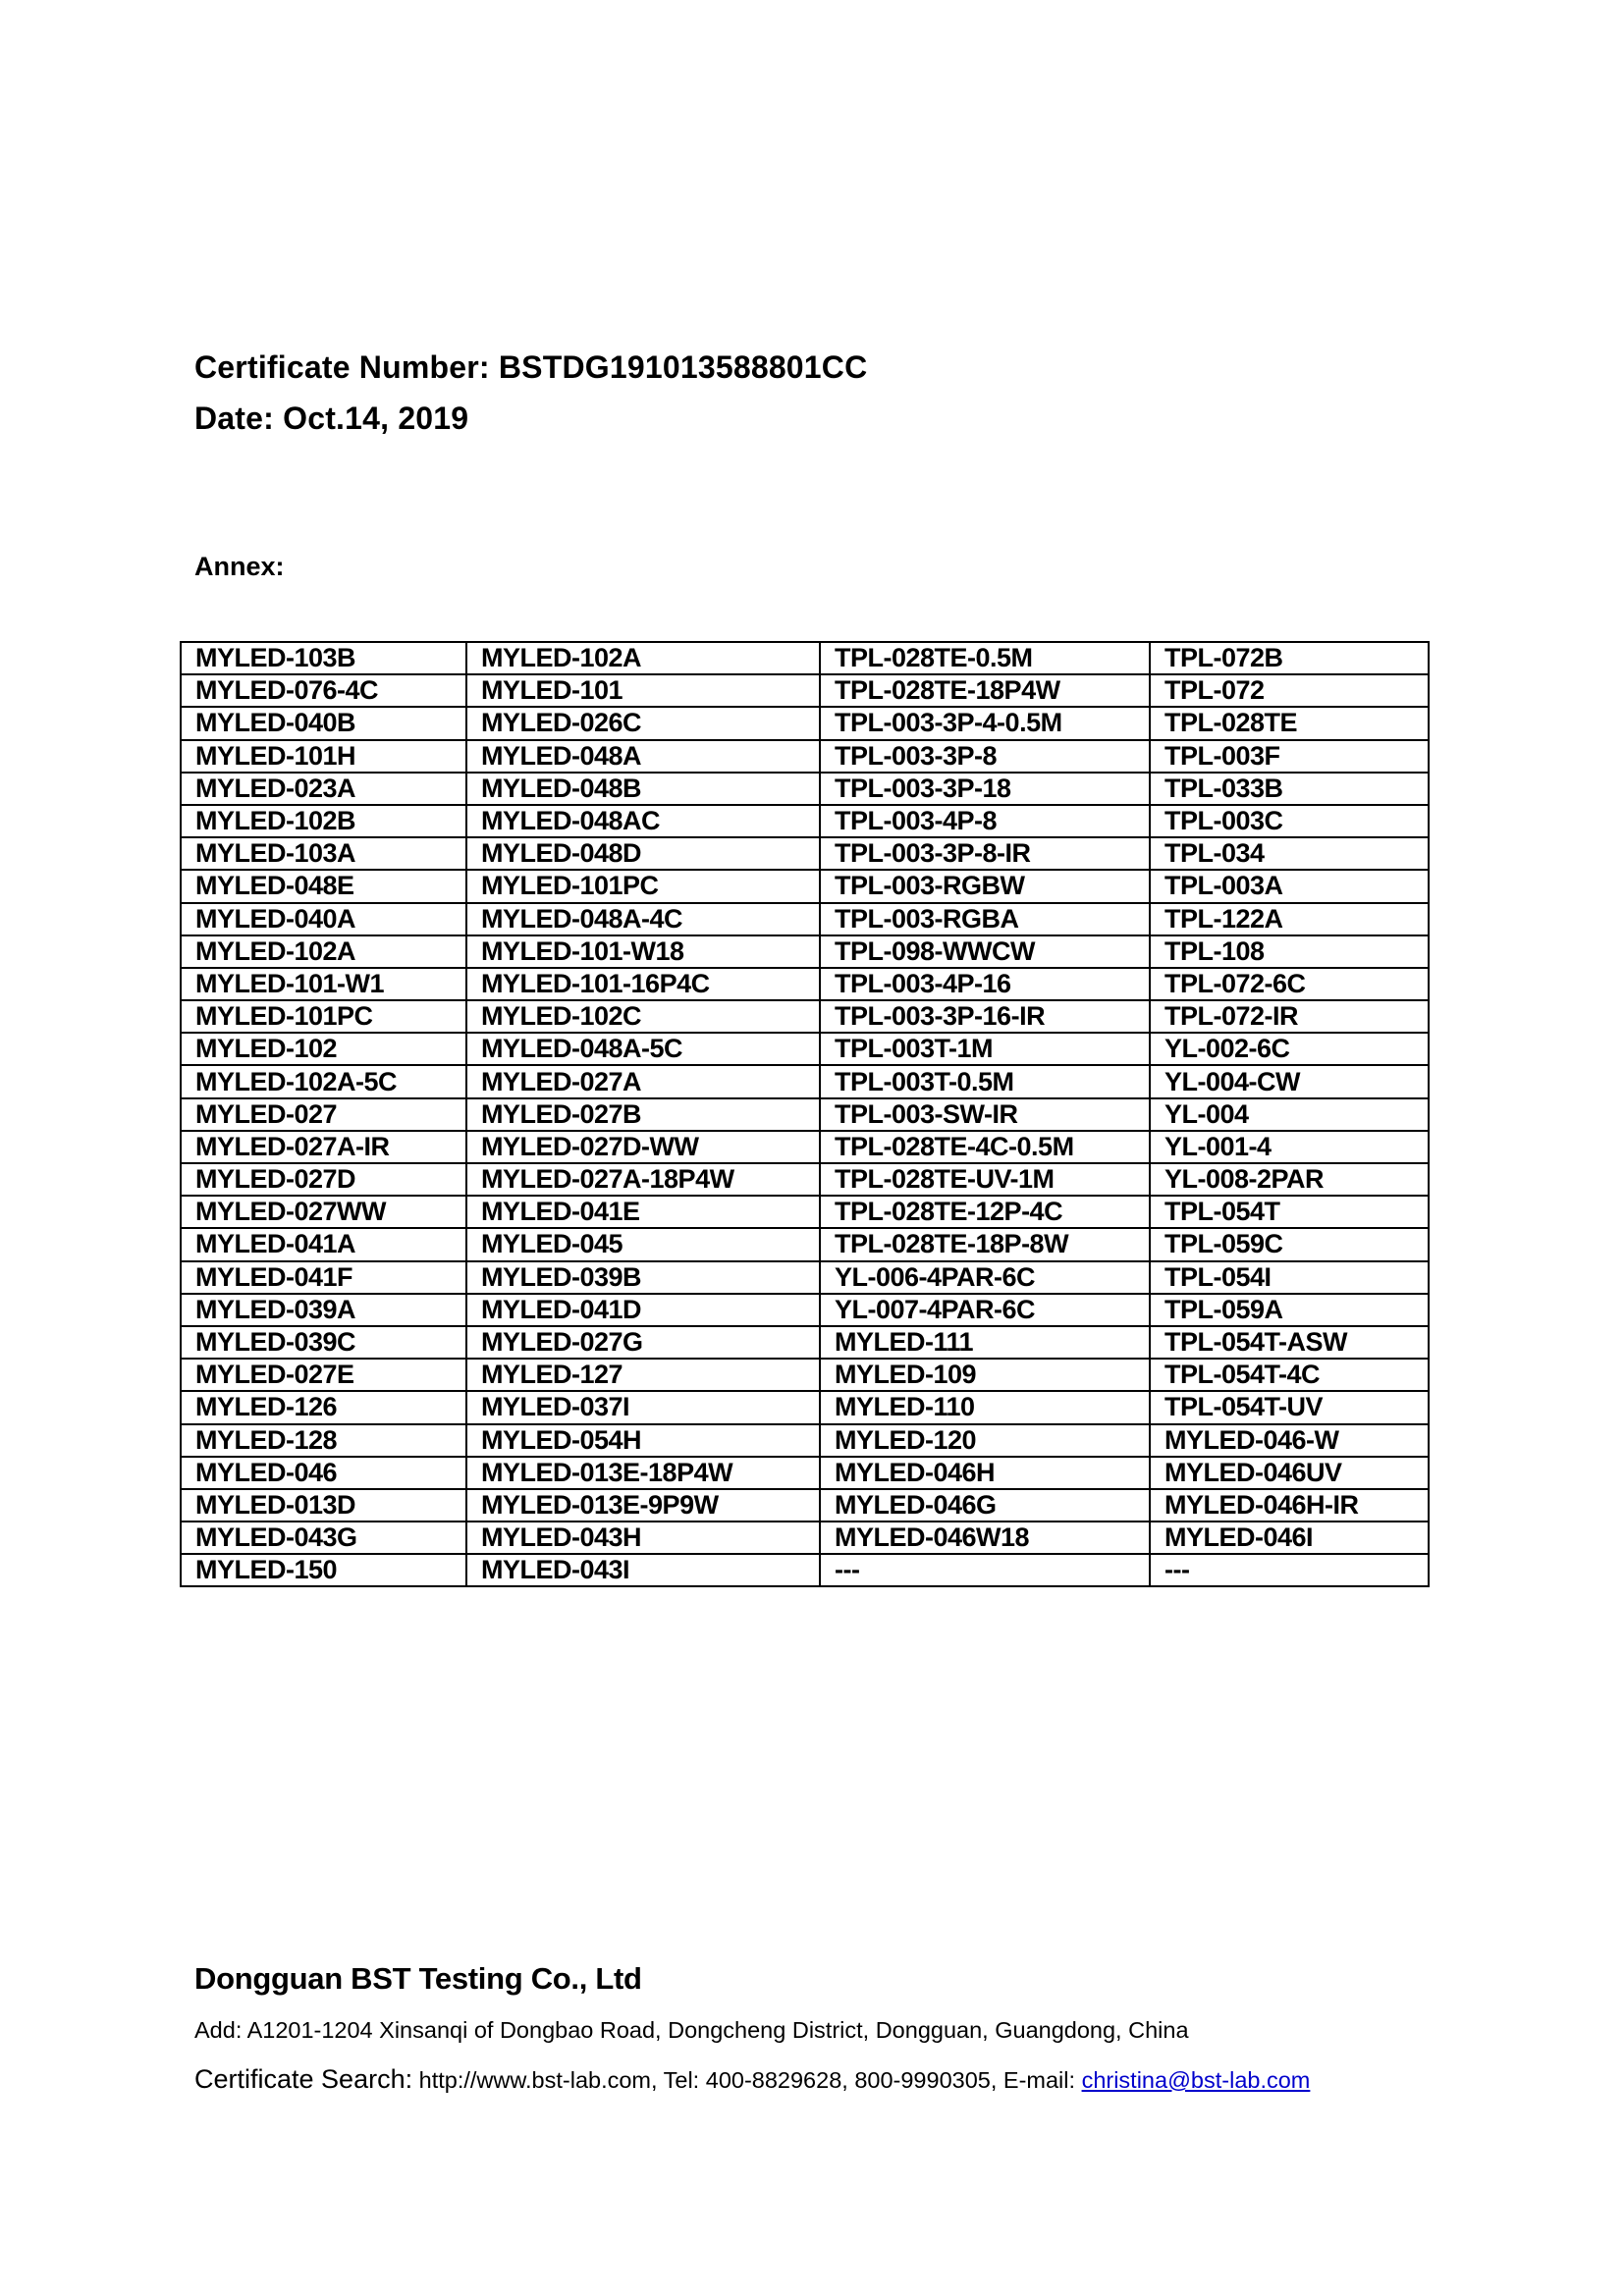 Image resolution: width=1624 pixels, height=2296 pixels. I want to click on table-cell: TPL-003-3P-8-IR, so click(985, 854).